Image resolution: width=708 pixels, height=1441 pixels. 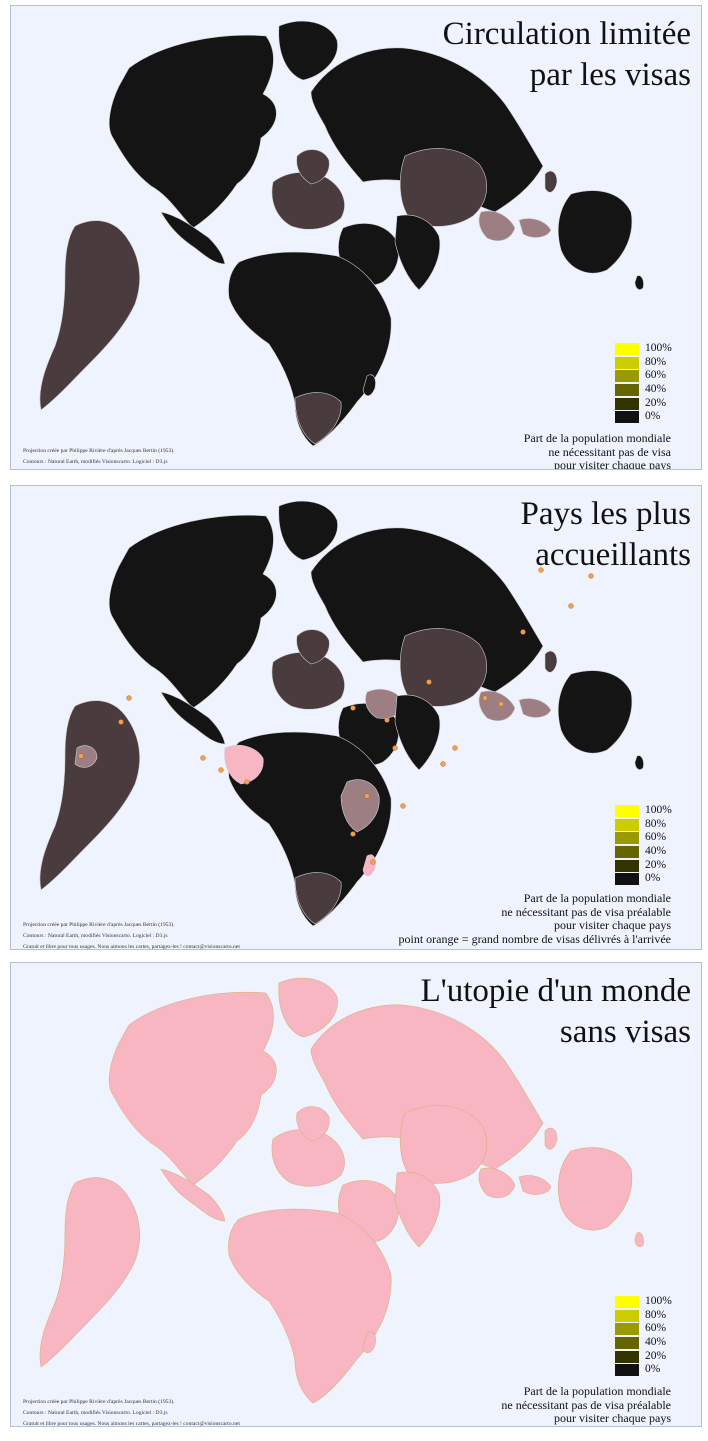 What do you see at coordinates (555, 1011) in the screenshot?
I see `map-title: L'utopie d'un monde sans visas` at bounding box center [555, 1011].